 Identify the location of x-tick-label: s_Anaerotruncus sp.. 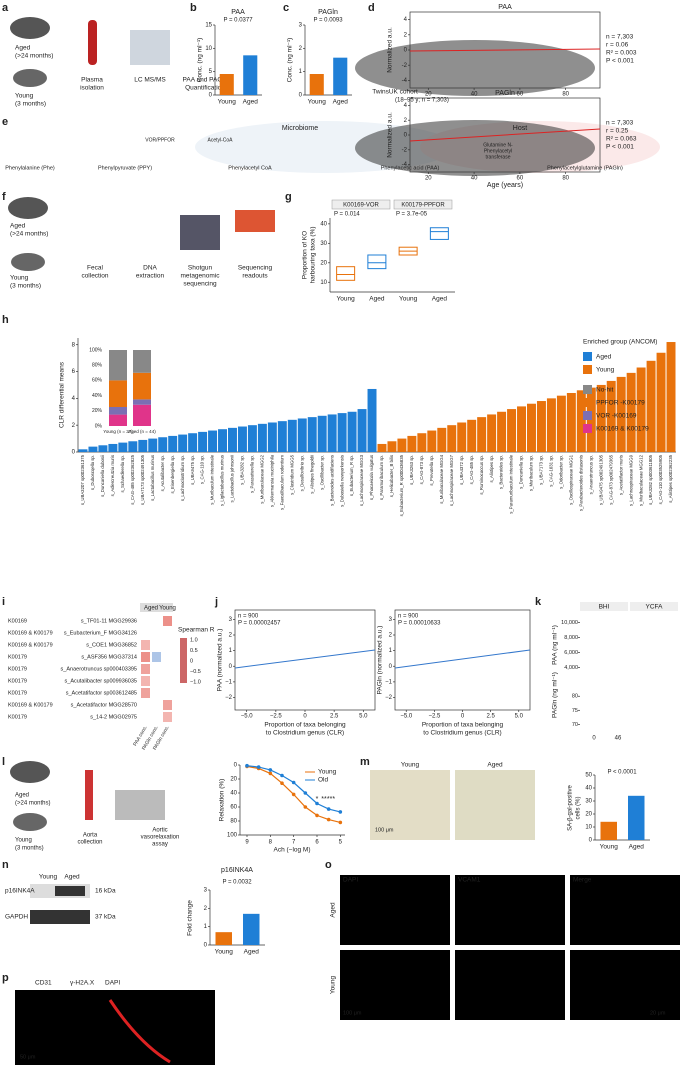
(590, 474).